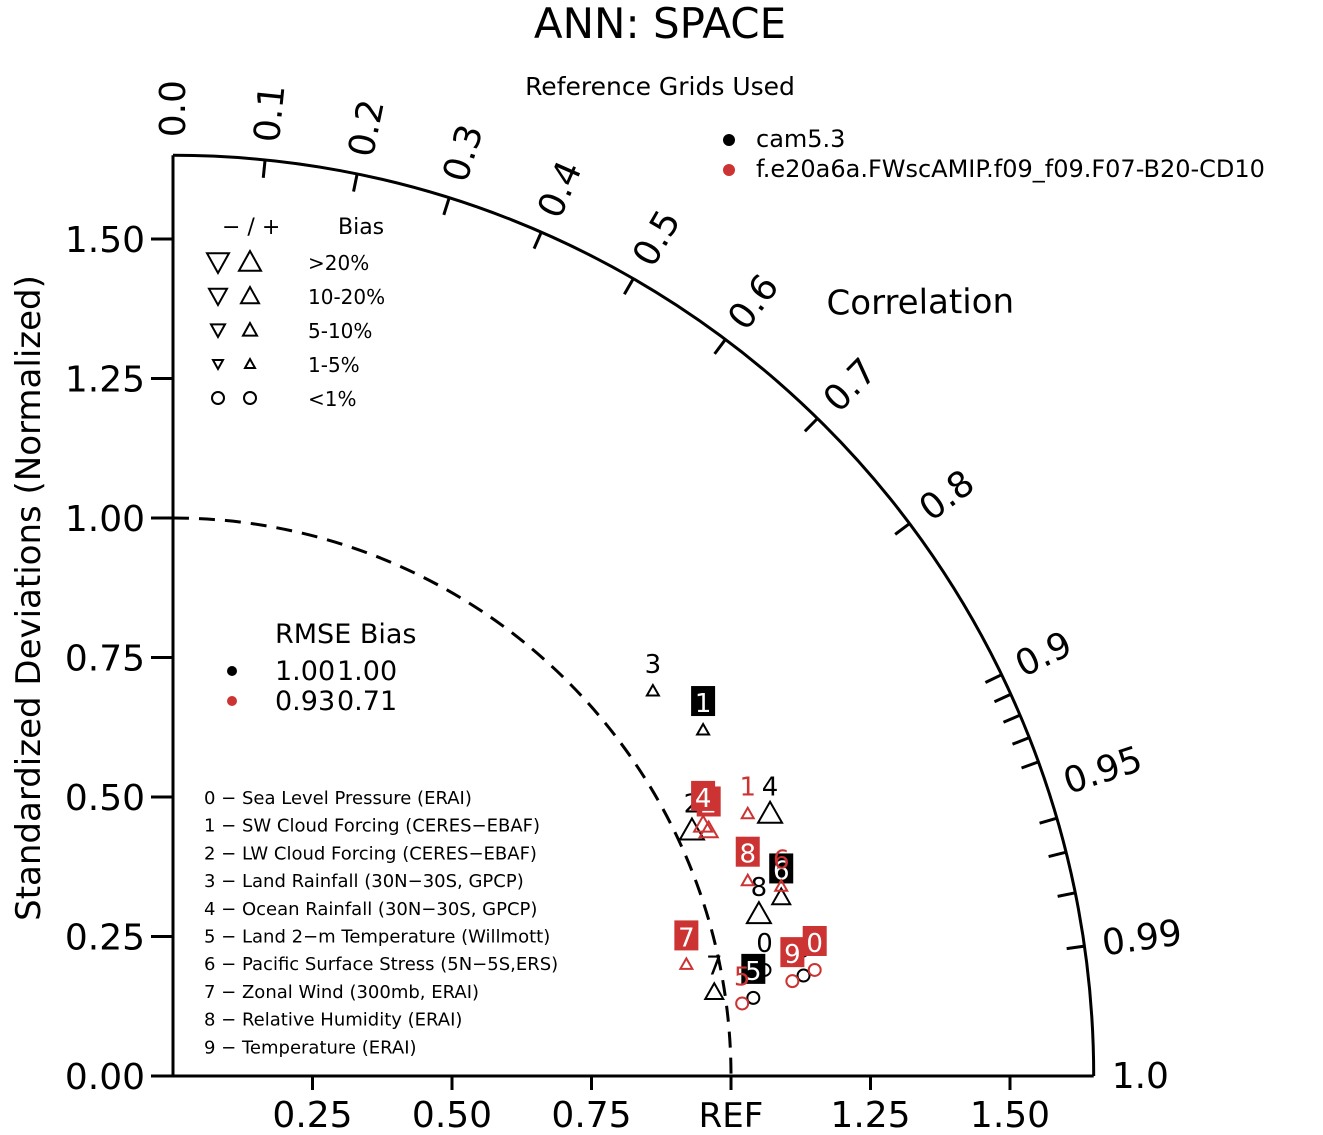 This screenshot has width=1323, height=1135. Describe the element at coordinates (591, 1115) in the screenshot. I see `x-tick-label: 0.75` at that location.